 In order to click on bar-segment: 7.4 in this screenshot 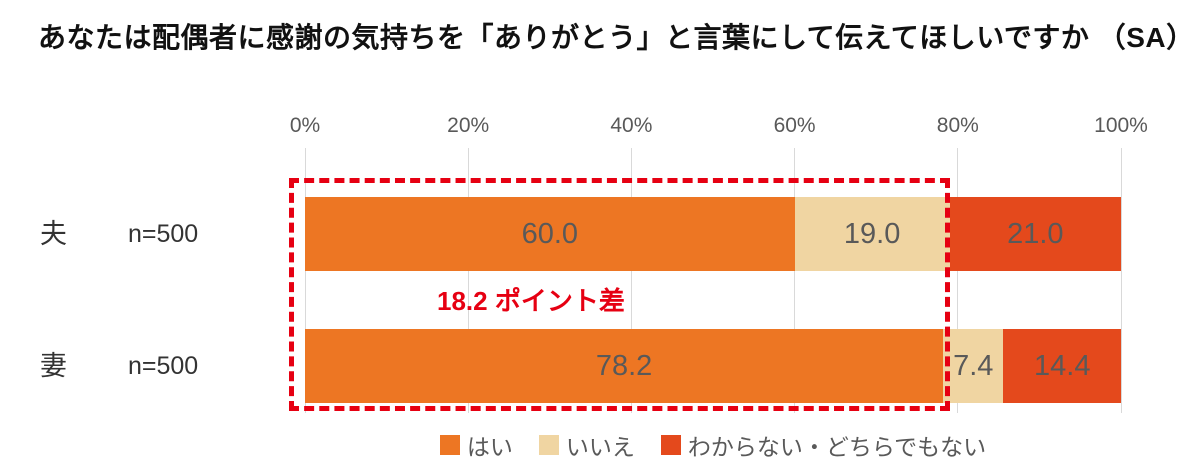, I will do `click(973, 366)`.